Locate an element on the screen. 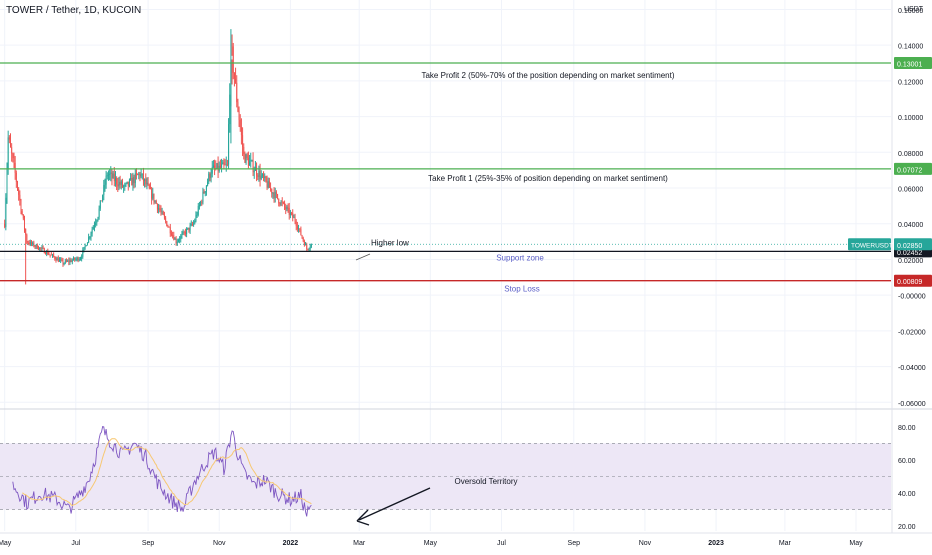  level-badge-label: 0.00809 is located at coordinates (909, 282).